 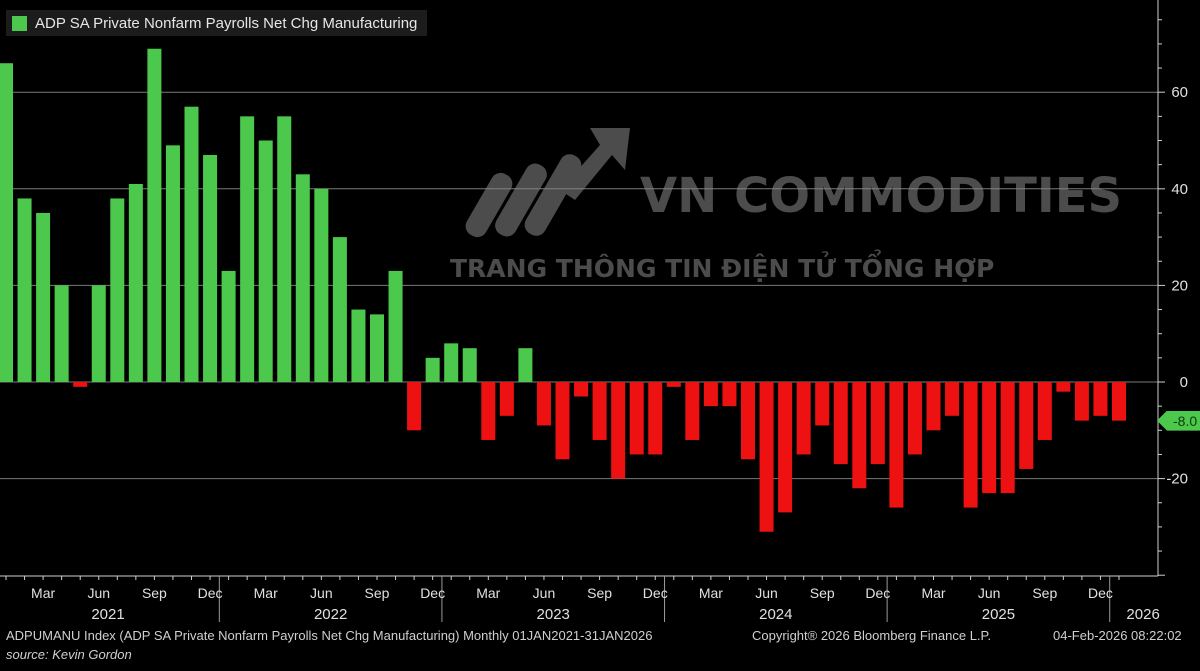 I want to click on watermark-title: VN COMMODITIES, so click(x=881, y=196).